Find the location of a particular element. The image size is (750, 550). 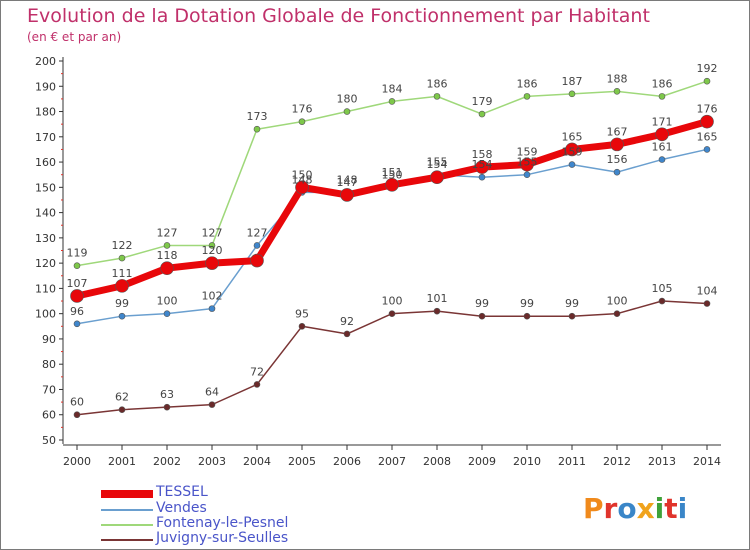

x-tick-label: 2010 is located at coordinates (527, 461).